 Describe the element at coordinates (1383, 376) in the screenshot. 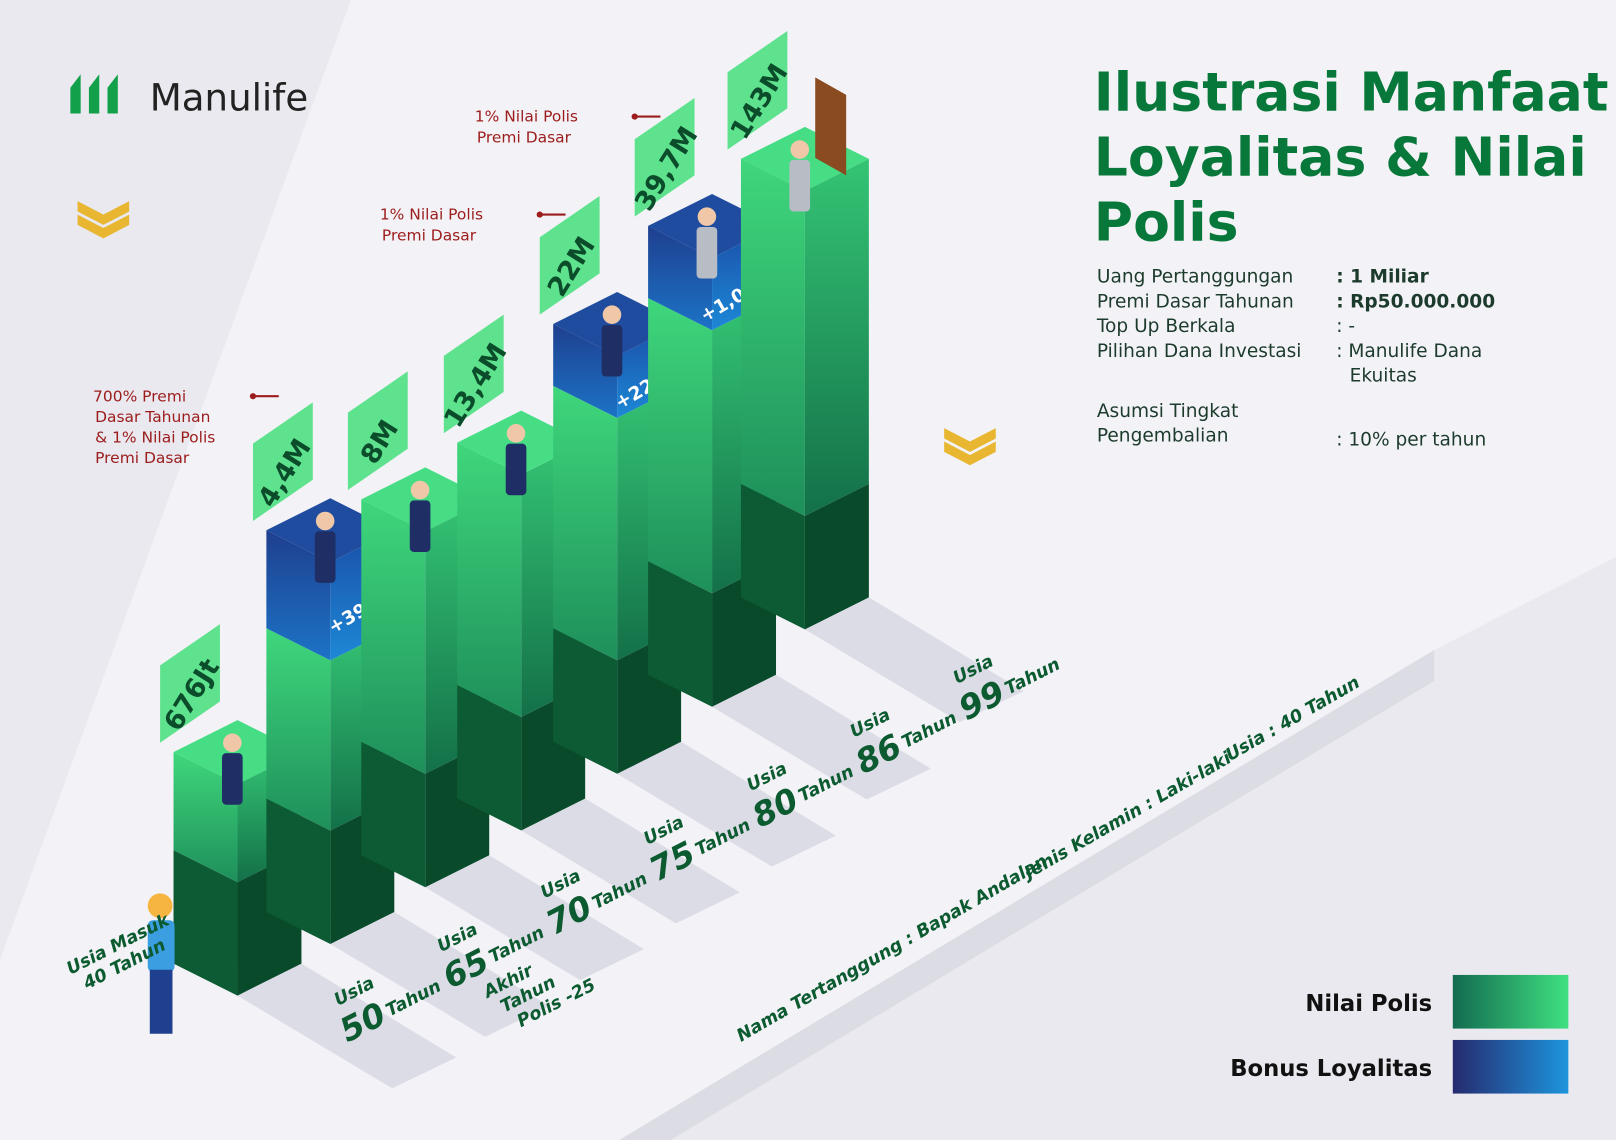

I see `detail-value: Ekuitas` at that location.